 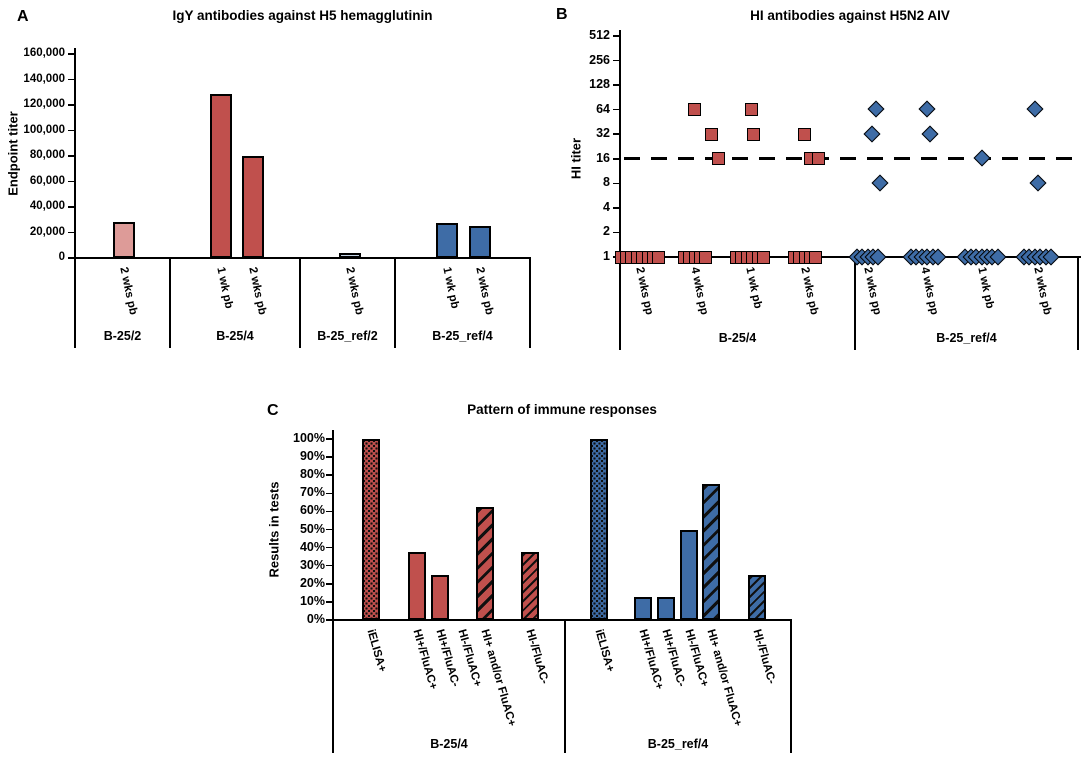 I want to click on y-tick-label: 100%, so click(x=309, y=438).